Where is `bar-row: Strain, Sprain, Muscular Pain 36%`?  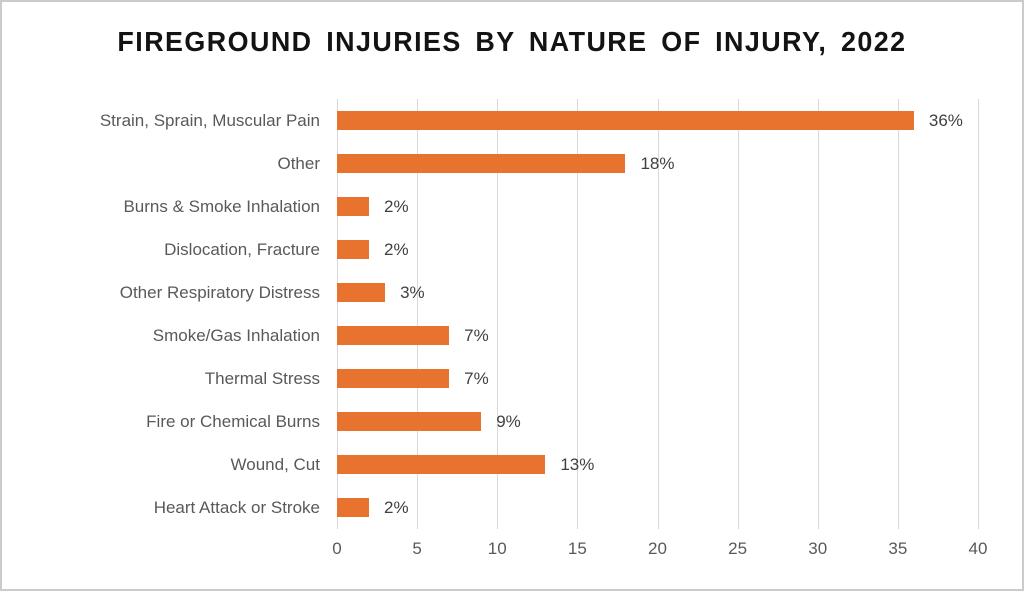
bar-row: Strain, Sprain, Muscular Pain 36% is located at coordinates (512, 120).